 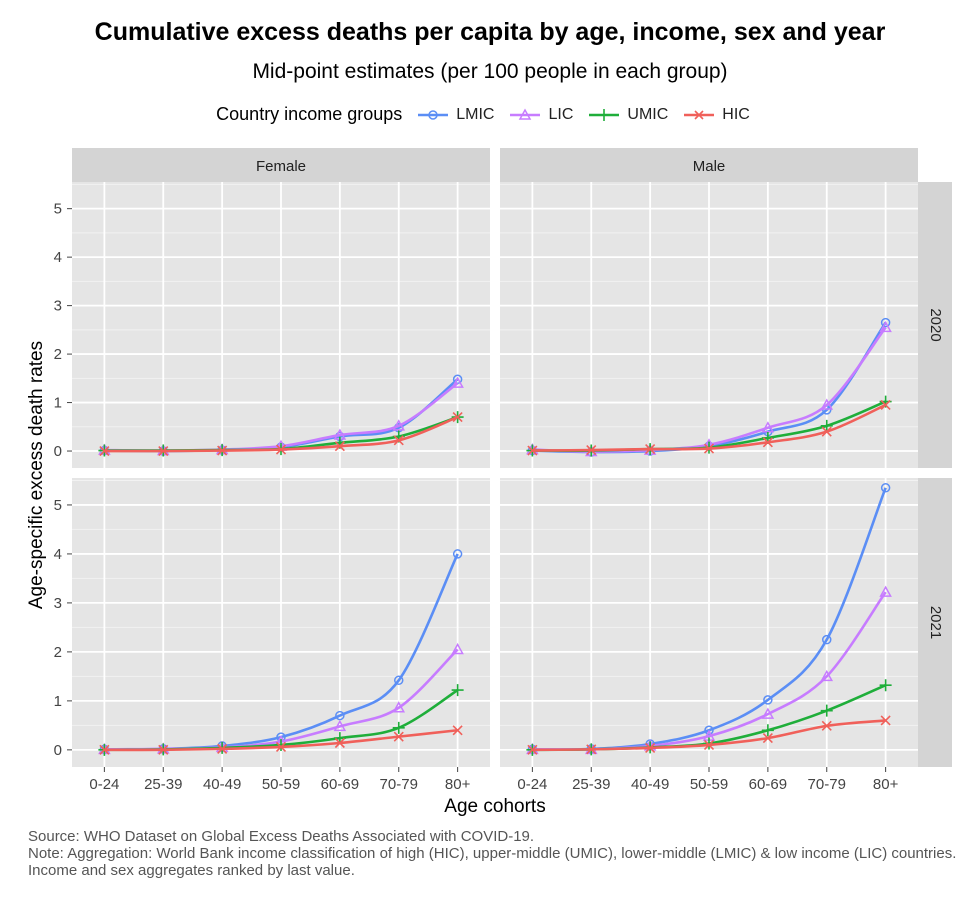 I want to click on legend-label: LMIC, so click(x=475, y=114).